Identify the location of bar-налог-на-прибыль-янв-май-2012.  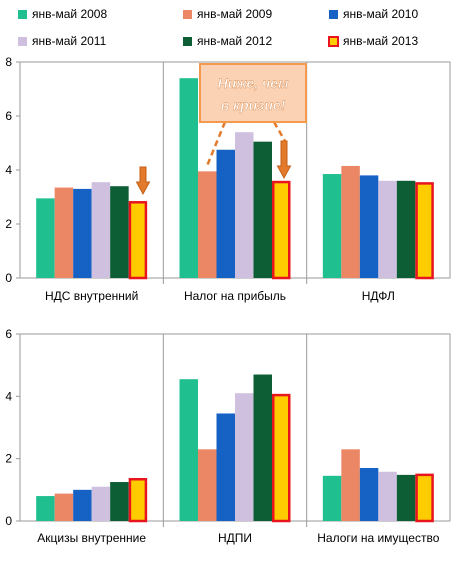
(262, 209).